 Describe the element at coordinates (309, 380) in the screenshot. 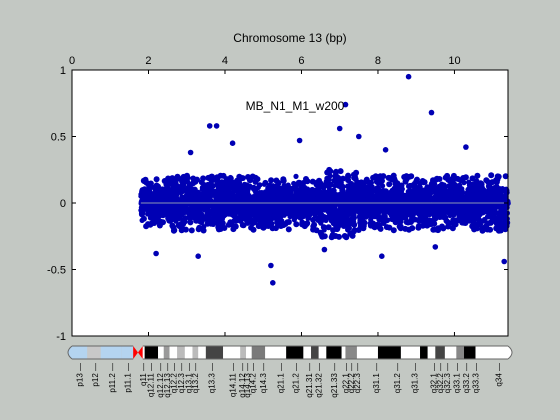

I see `ideogram-band-label: q21.31 —` at that location.